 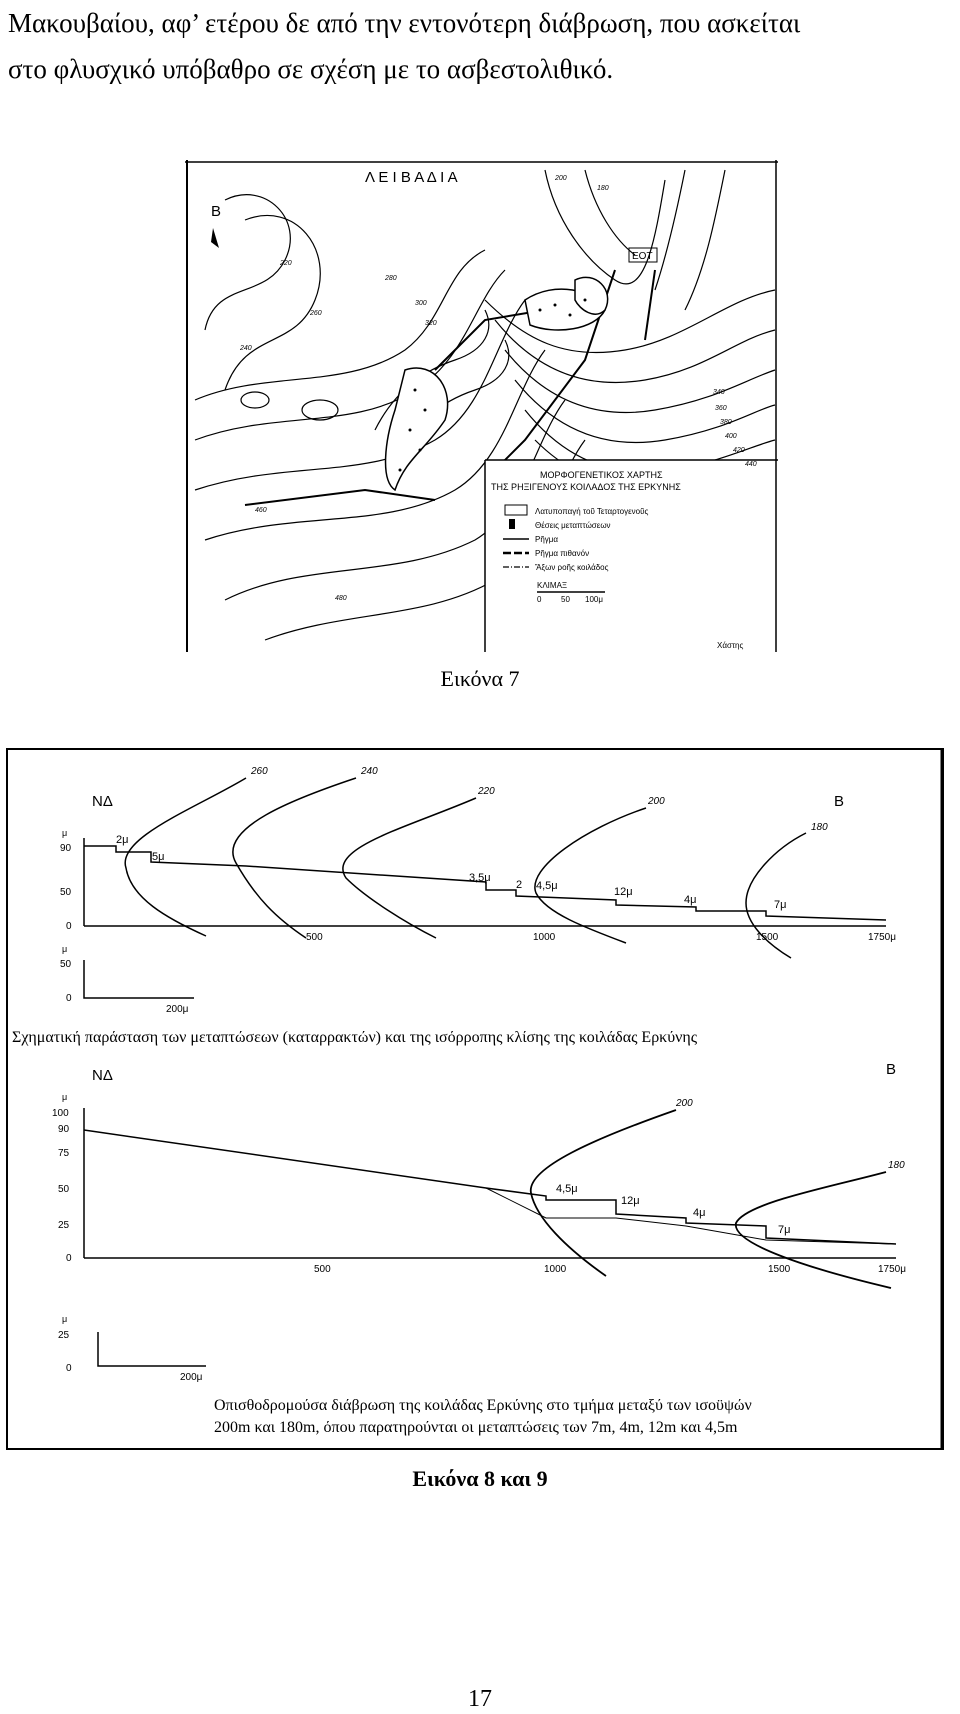 I want to click on fig9-y-tick-90: 90, so click(x=64, y=1129).